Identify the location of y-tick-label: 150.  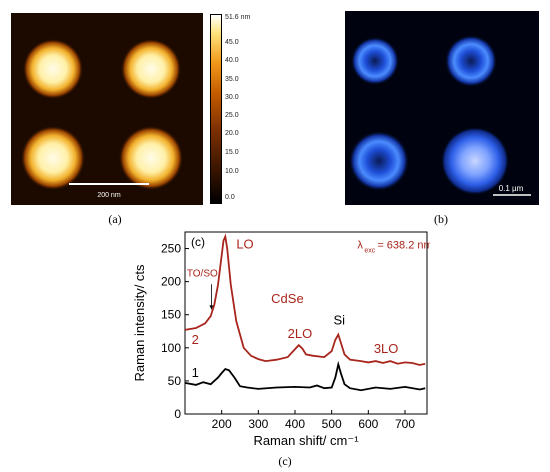
(171, 315).